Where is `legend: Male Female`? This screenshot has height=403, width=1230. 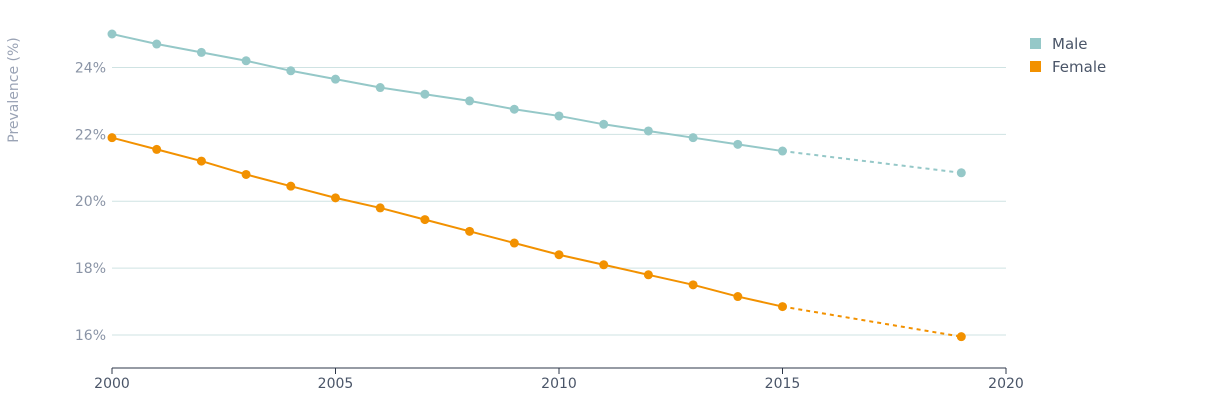 legend: Male Female is located at coordinates (1068, 55).